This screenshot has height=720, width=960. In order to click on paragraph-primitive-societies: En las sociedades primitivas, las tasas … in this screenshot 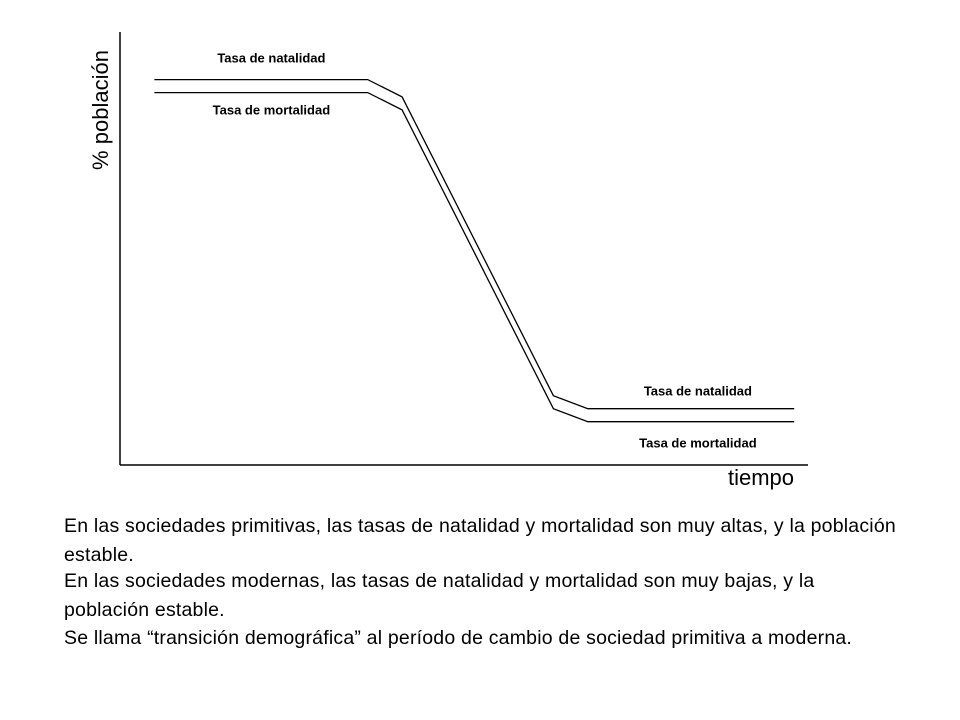, I will do `click(480, 540)`.